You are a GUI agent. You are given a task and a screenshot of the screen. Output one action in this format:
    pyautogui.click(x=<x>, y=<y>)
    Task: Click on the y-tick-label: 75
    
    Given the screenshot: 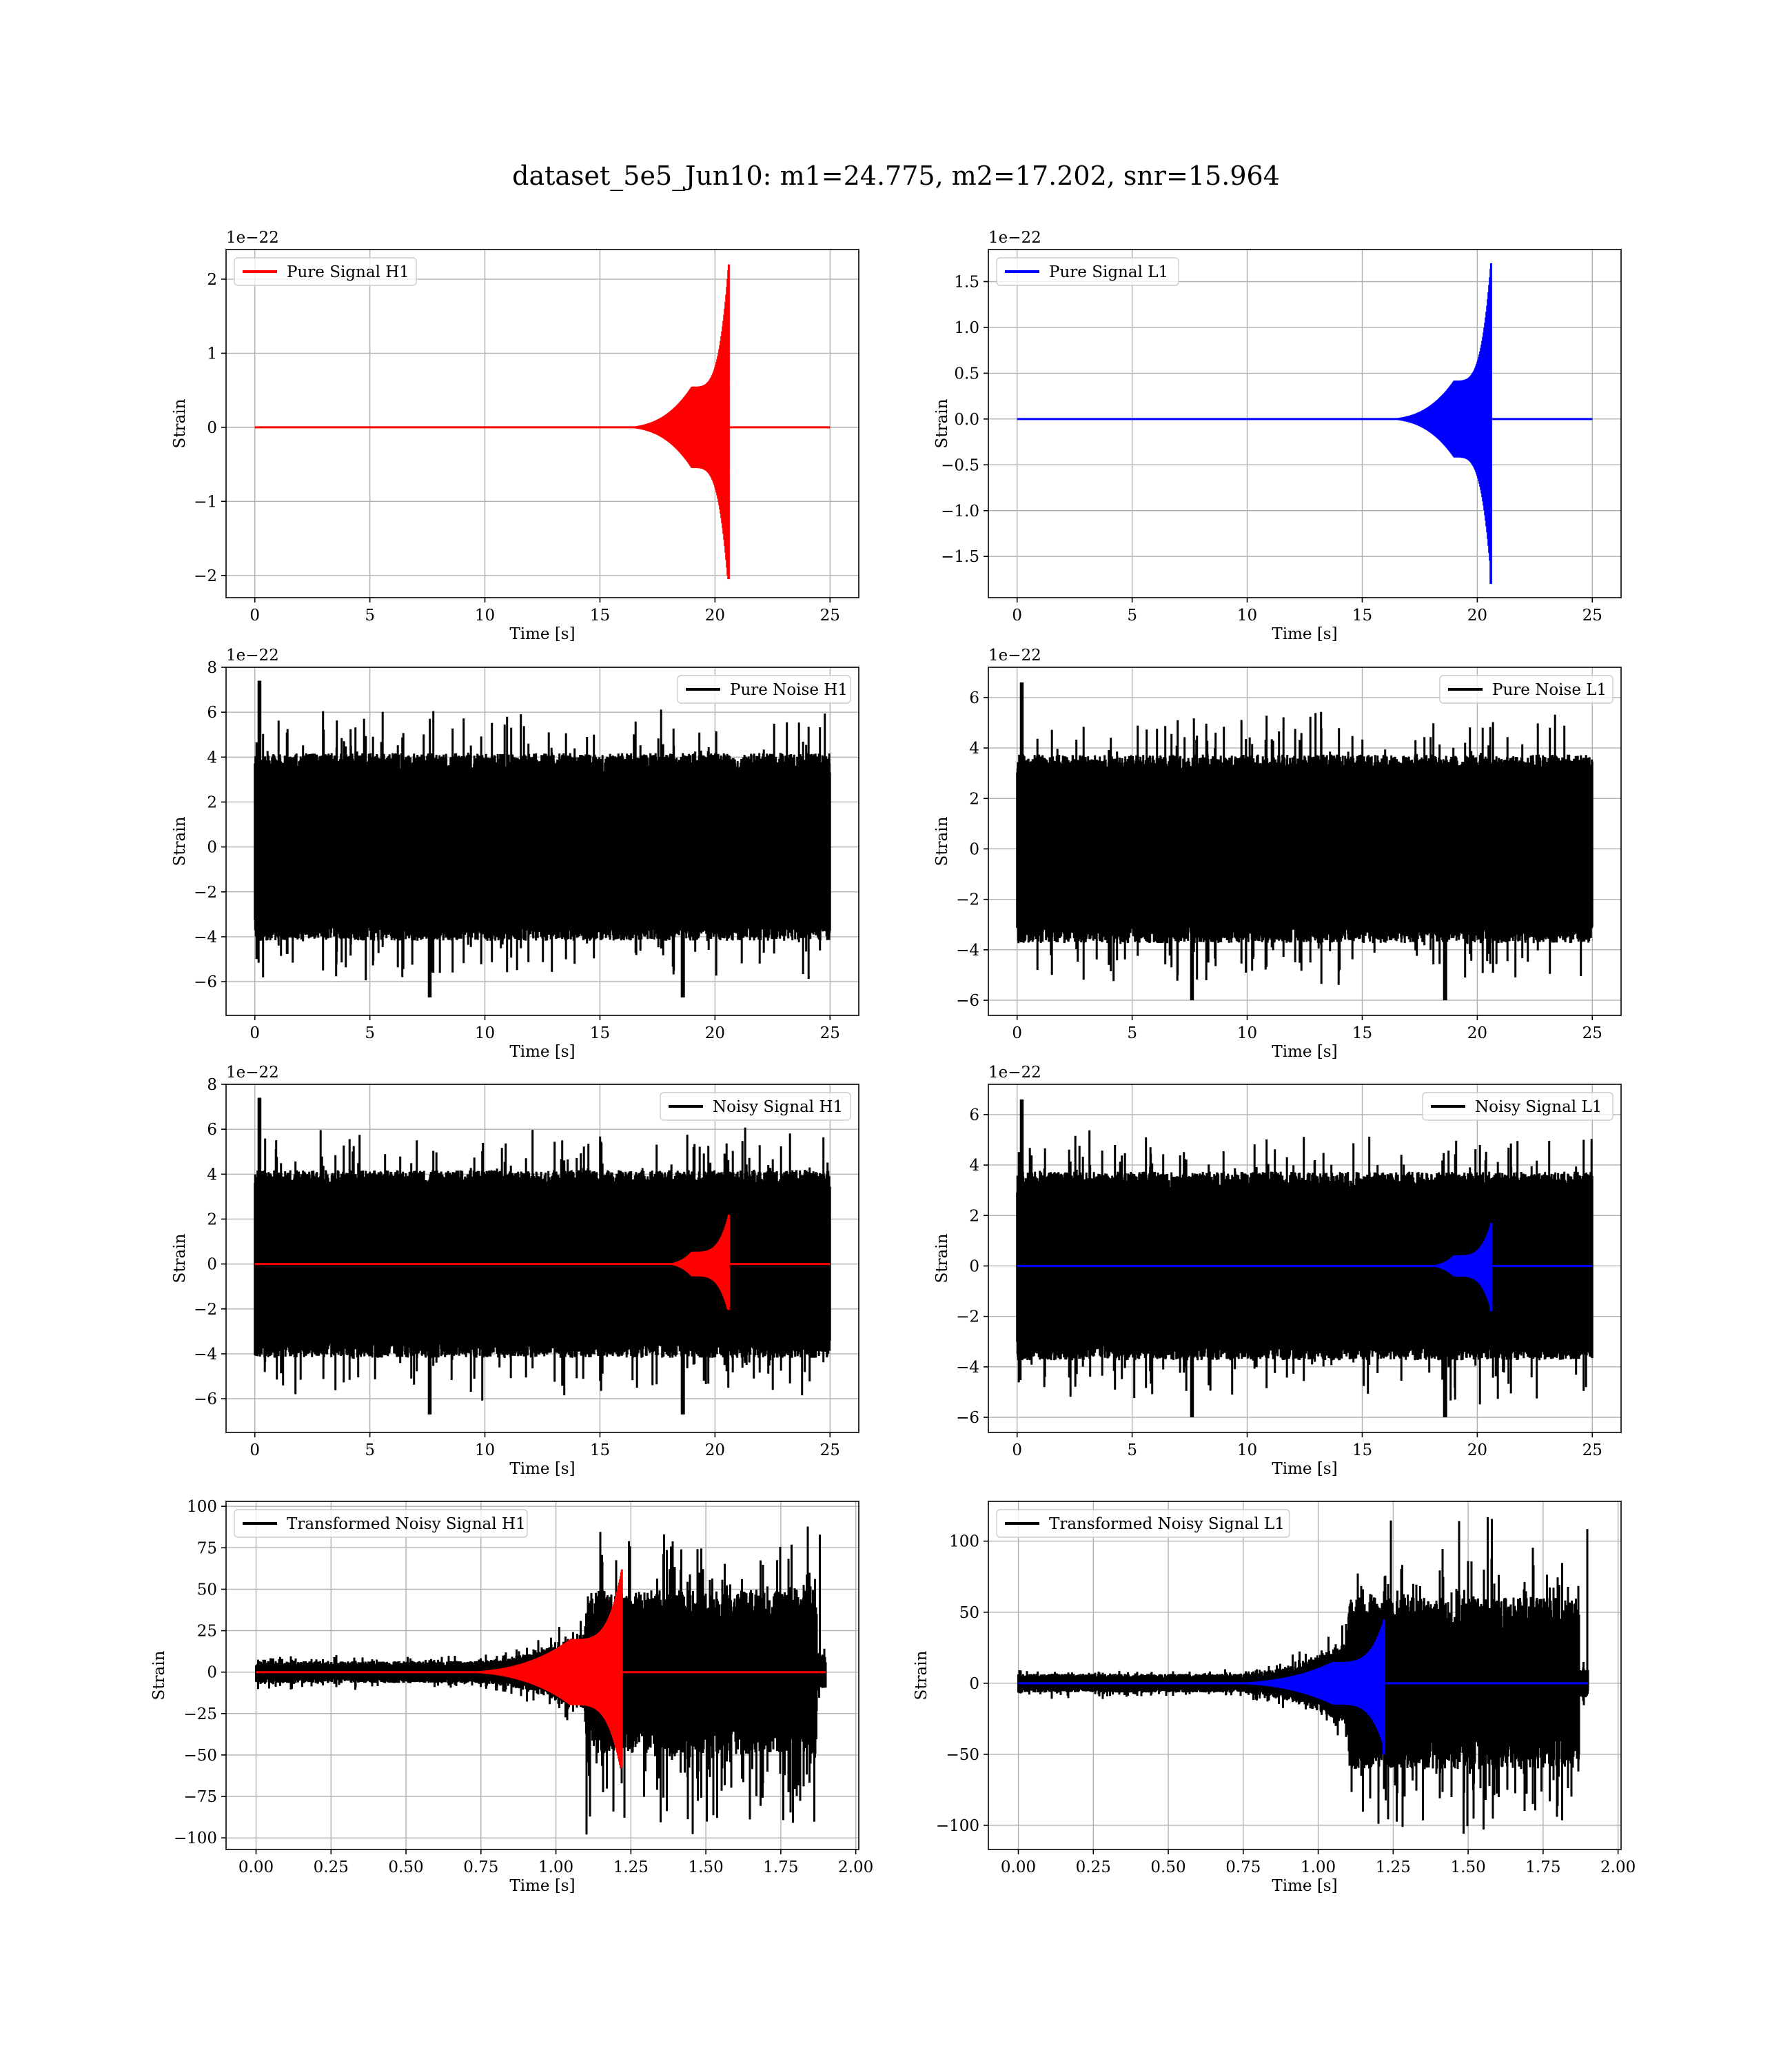 What is the action you would take?
    pyautogui.click(x=207, y=1548)
    